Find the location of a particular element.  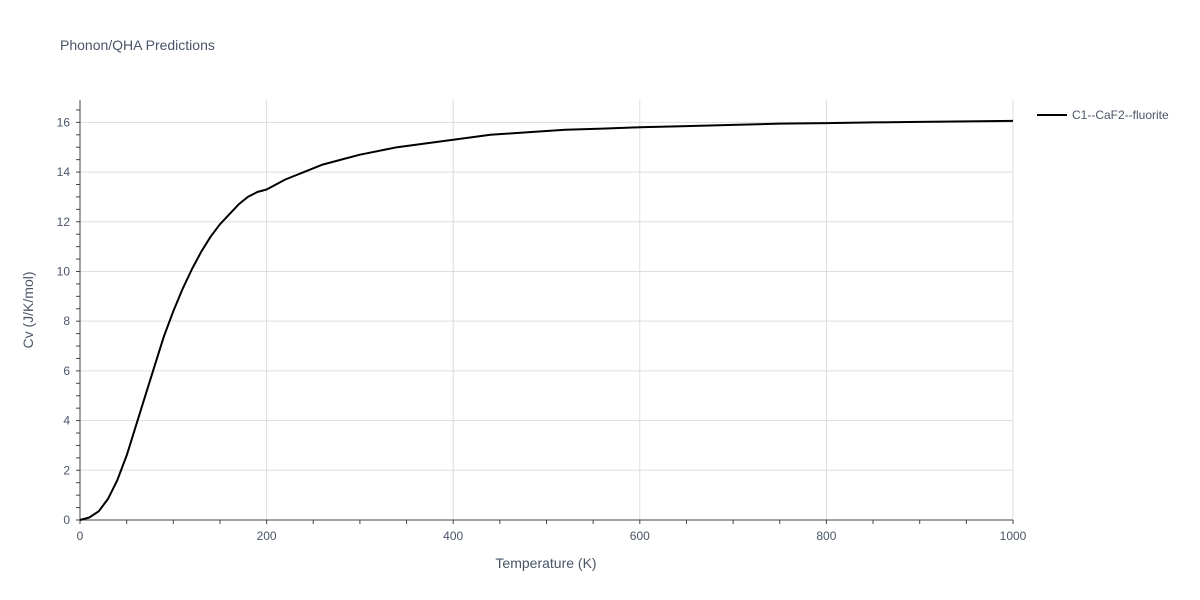

y-tick-label: 10 is located at coordinates (64, 271).